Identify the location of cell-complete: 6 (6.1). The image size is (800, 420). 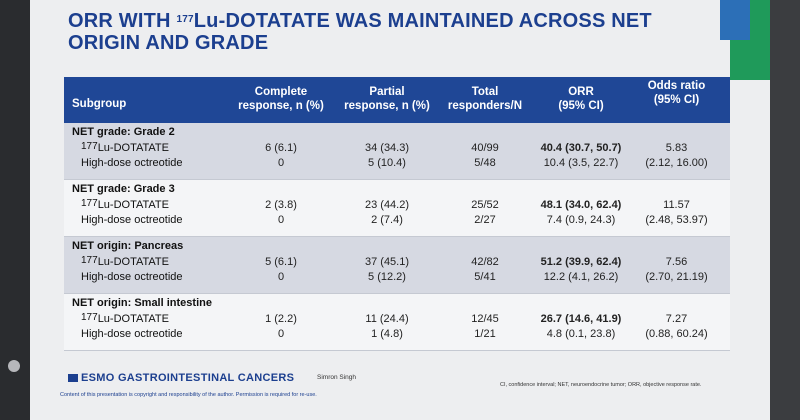
(281, 148).